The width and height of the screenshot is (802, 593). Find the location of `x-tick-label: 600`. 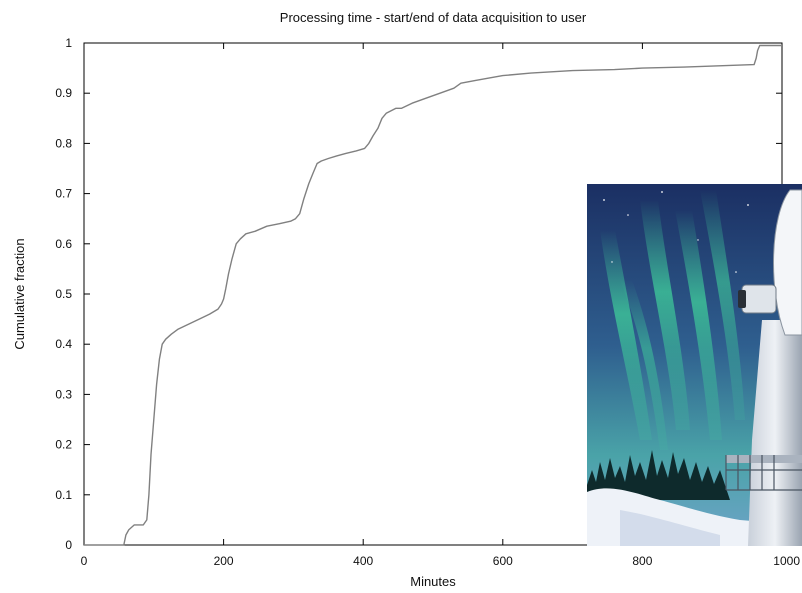

x-tick-label: 600 is located at coordinates (503, 561).